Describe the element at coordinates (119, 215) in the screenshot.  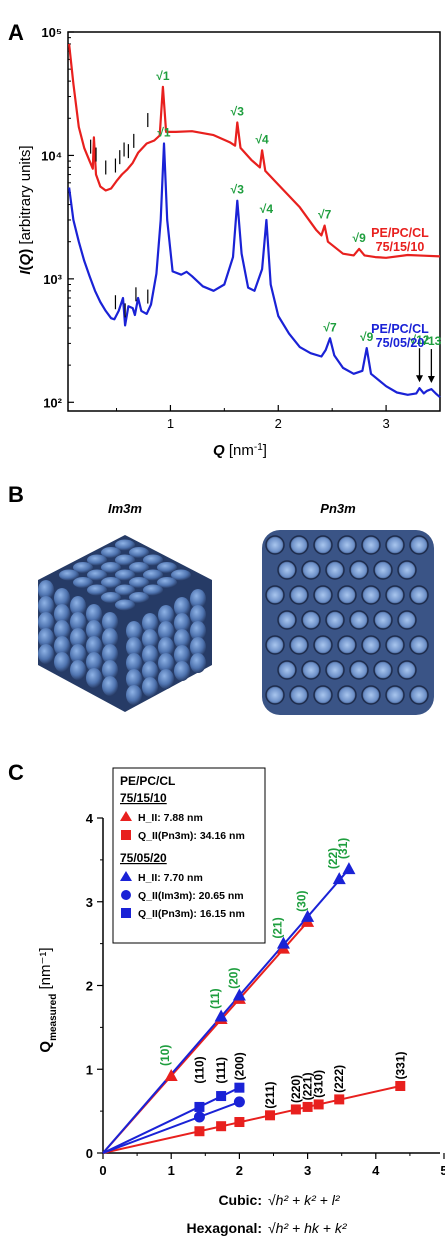
I see `panel-a-tick-marks` at that location.